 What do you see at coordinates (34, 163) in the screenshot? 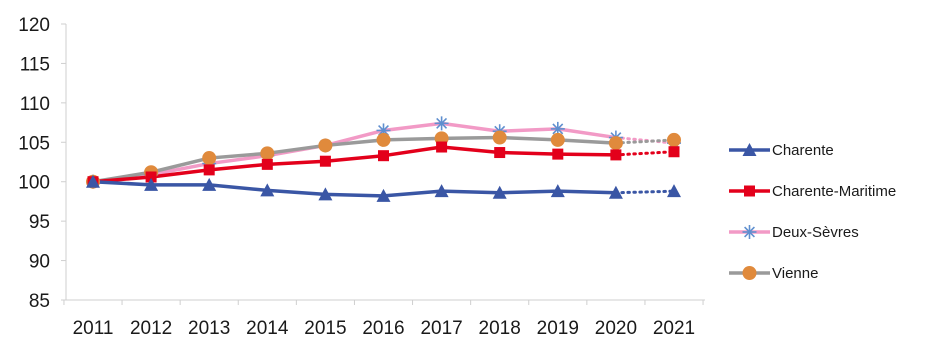
I see `y-tick-labels: 85 90 95 100 105 110 115 120` at bounding box center [34, 163].